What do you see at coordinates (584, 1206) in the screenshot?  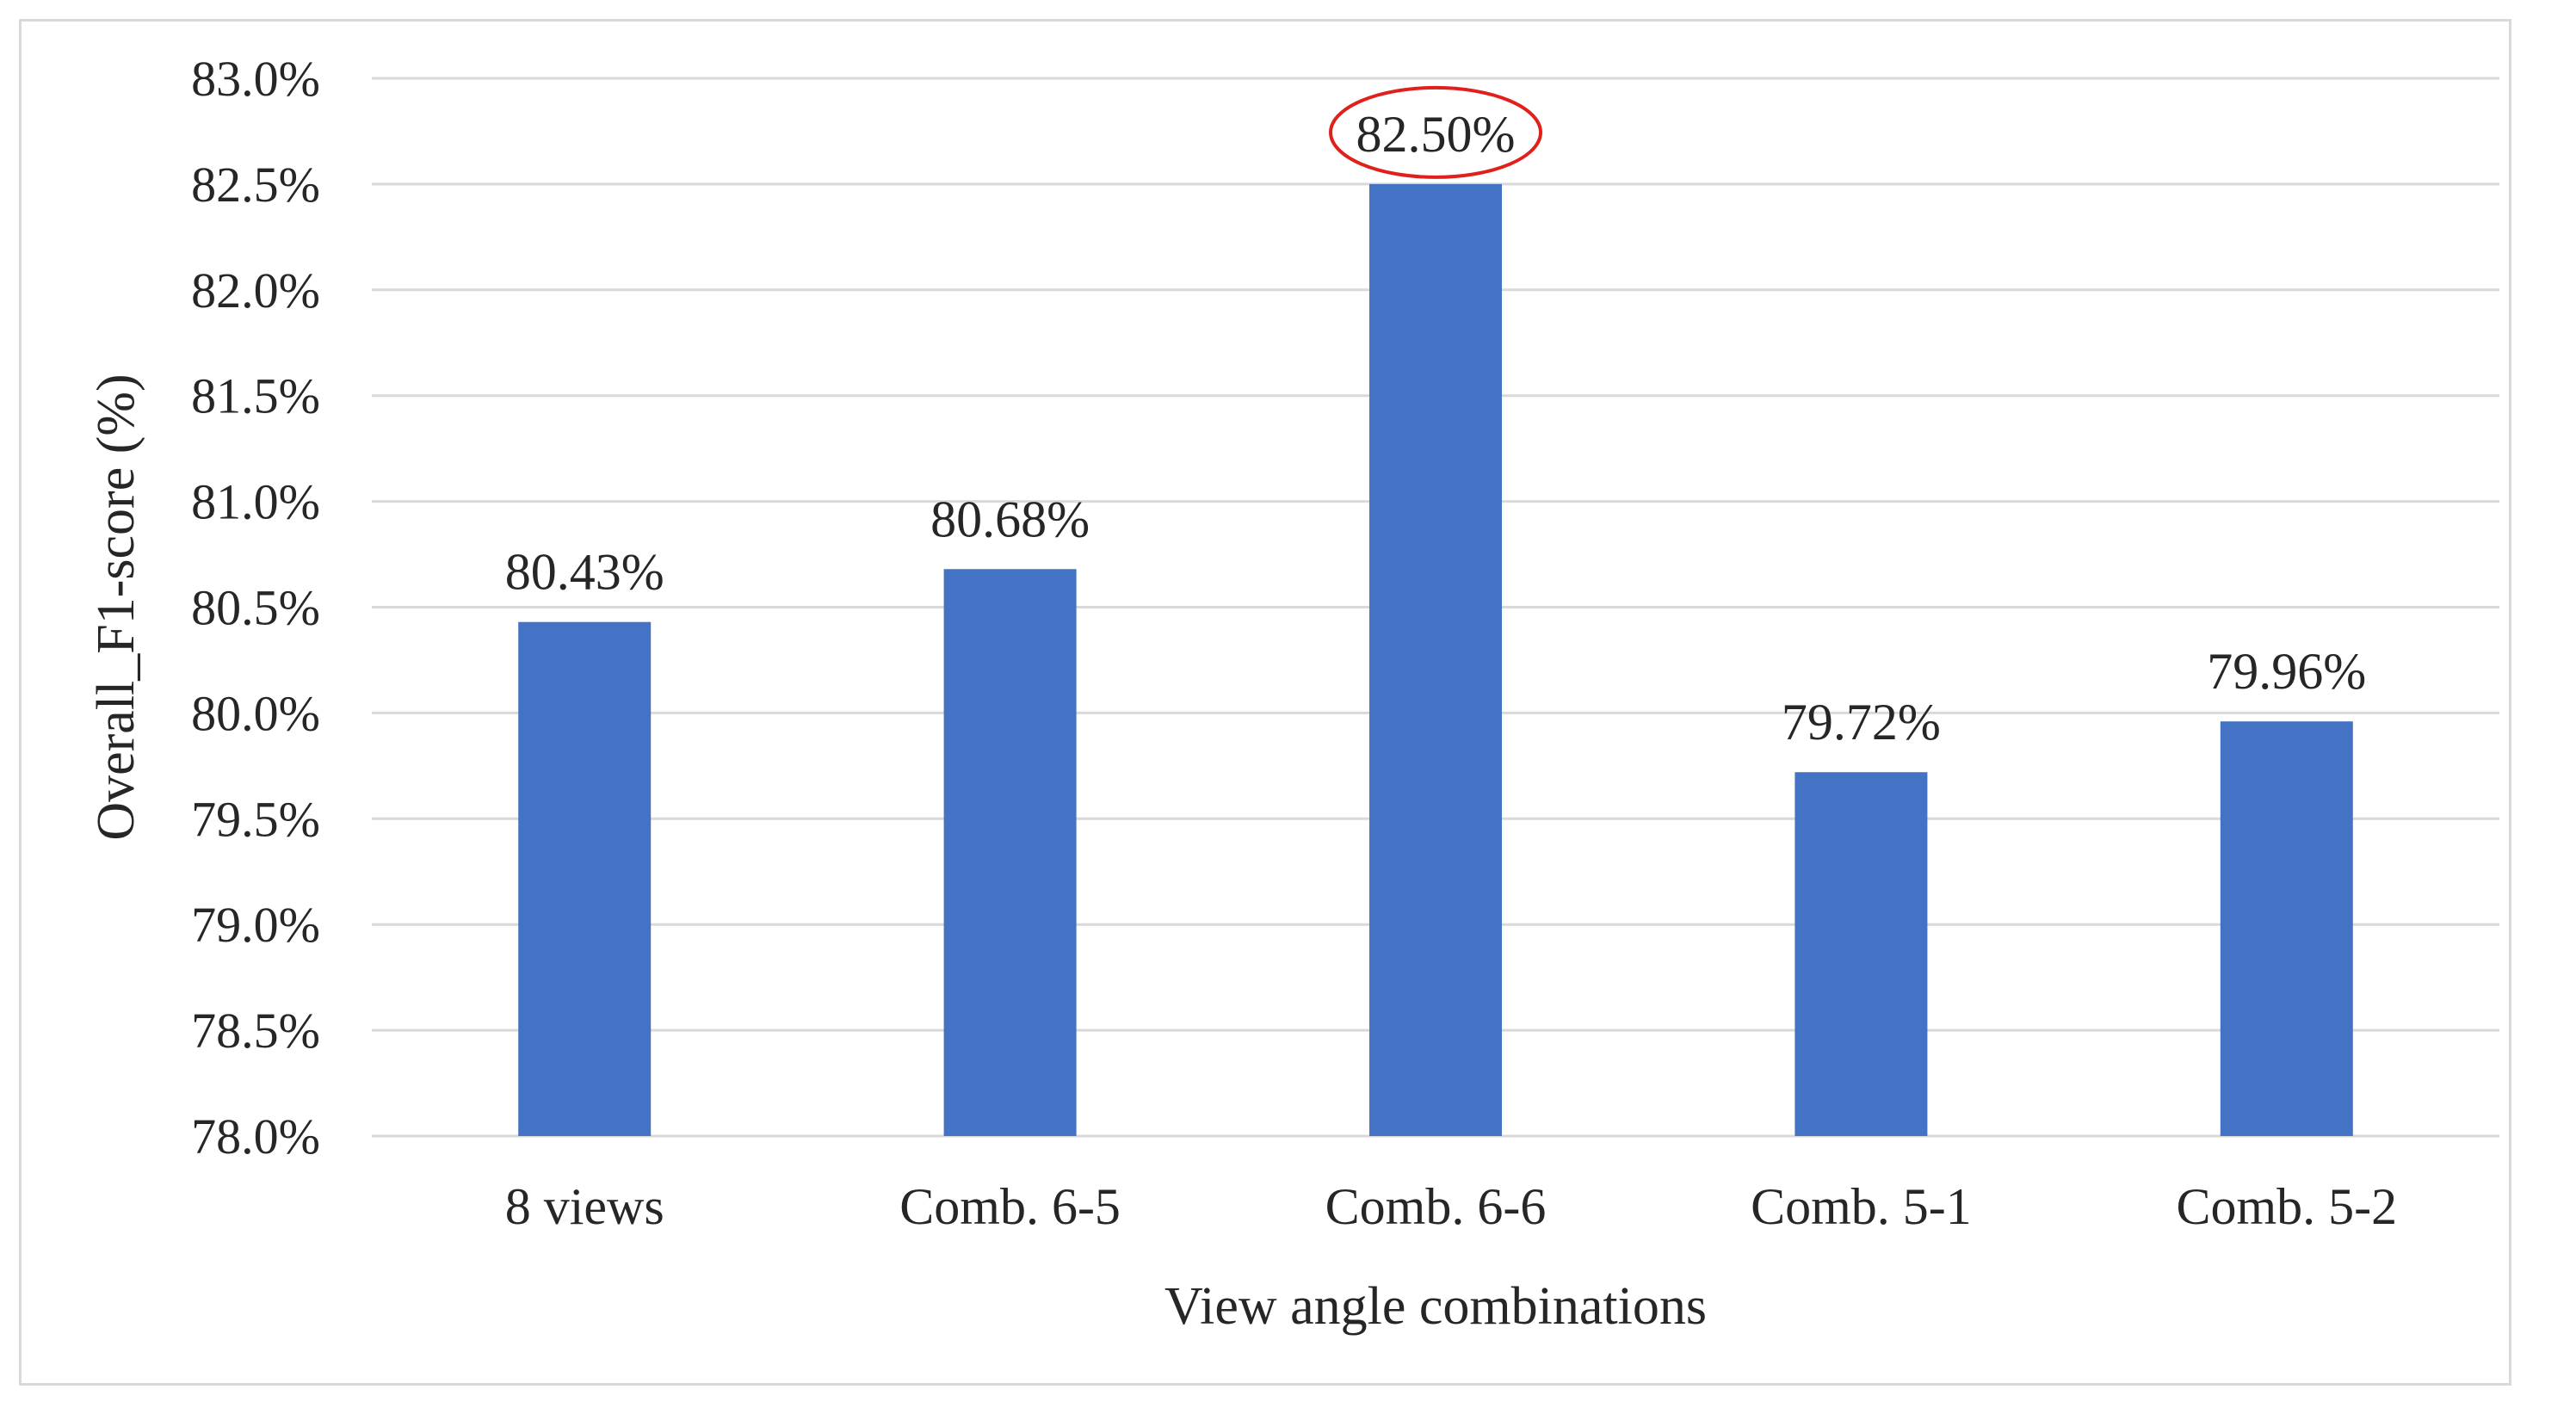 I see `x-tick-label: 8 views` at bounding box center [584, 1206].